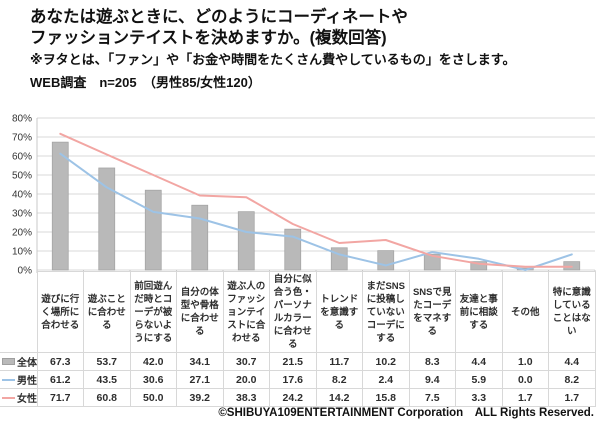  I want to click on y-tick-label: 30%, so click(22, 214).